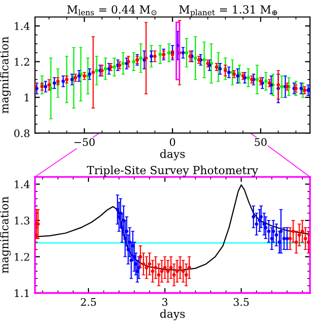 This screenshot has width=327, height=327. Describe the element at coordinates (165, 302) in the screenshot. I see `x-tick-label: 3` at that location.